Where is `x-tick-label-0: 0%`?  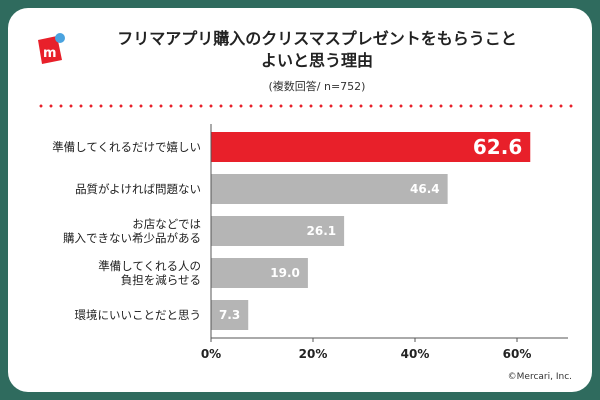 x-tick-label-0: 0% is located at coordinates (211, 354).